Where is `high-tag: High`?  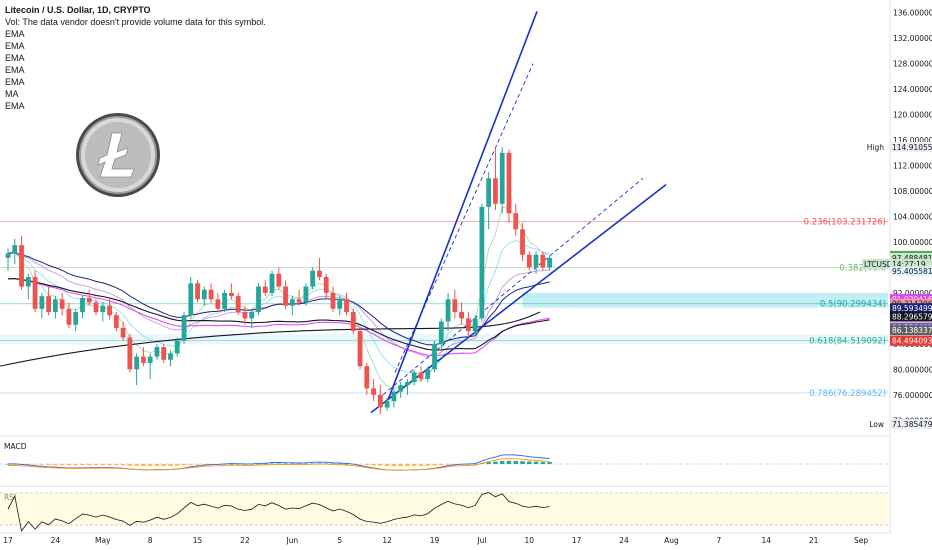 high-tag: High is located at coordinates (875, 147).